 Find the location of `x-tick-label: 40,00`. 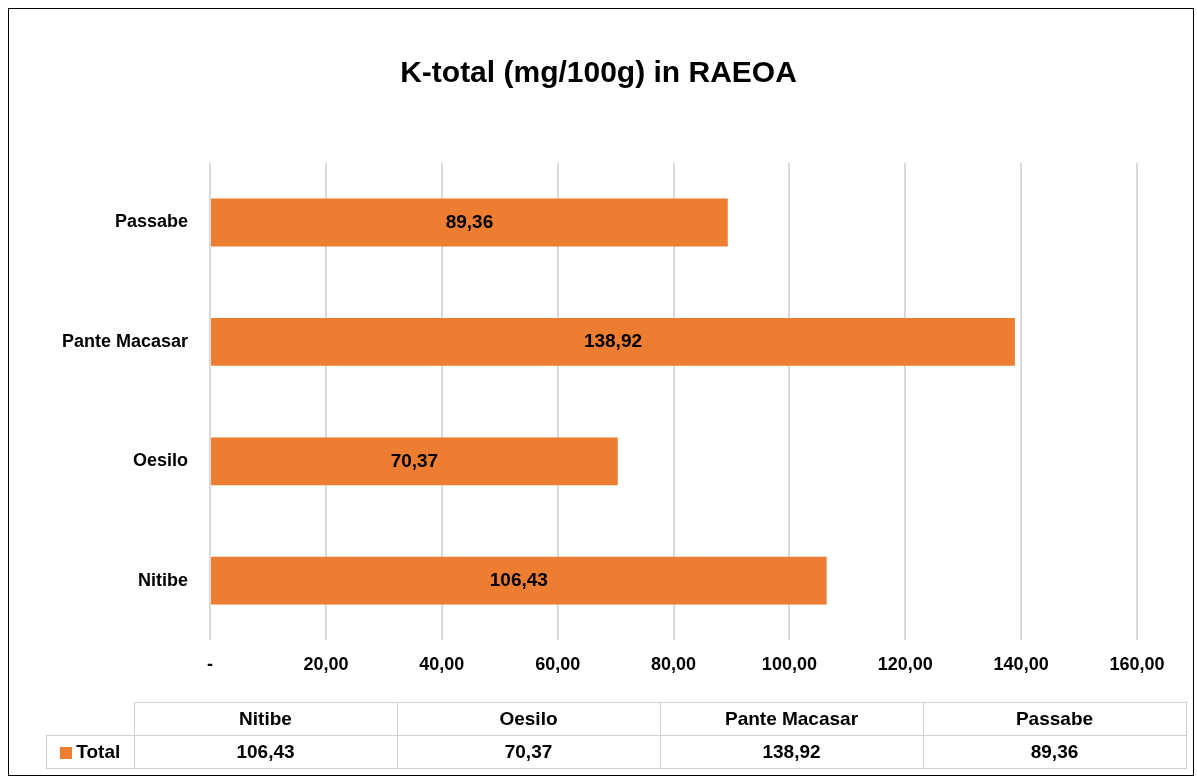

x-tick-label: 40,00 is located at coordinates (442, 664).